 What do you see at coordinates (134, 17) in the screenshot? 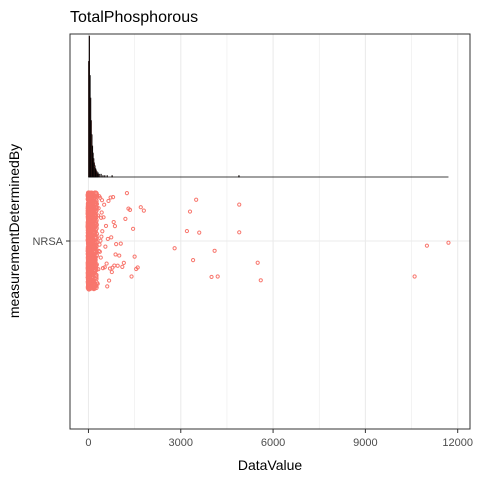
I see `chart-title: TotalPhosphorous` at bounding box center [134, 17].